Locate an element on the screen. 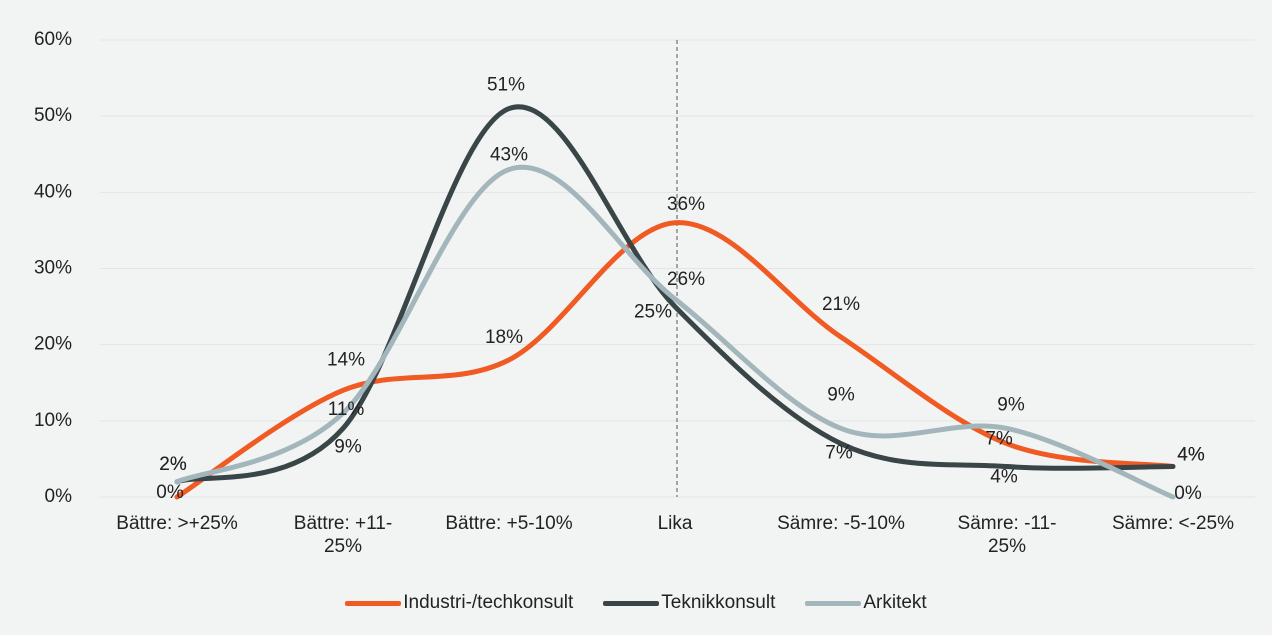 Image resolution: width=1272 pixels, height=635 pixels. legend-label: Arkitekt is located at coordinates (895, 602).